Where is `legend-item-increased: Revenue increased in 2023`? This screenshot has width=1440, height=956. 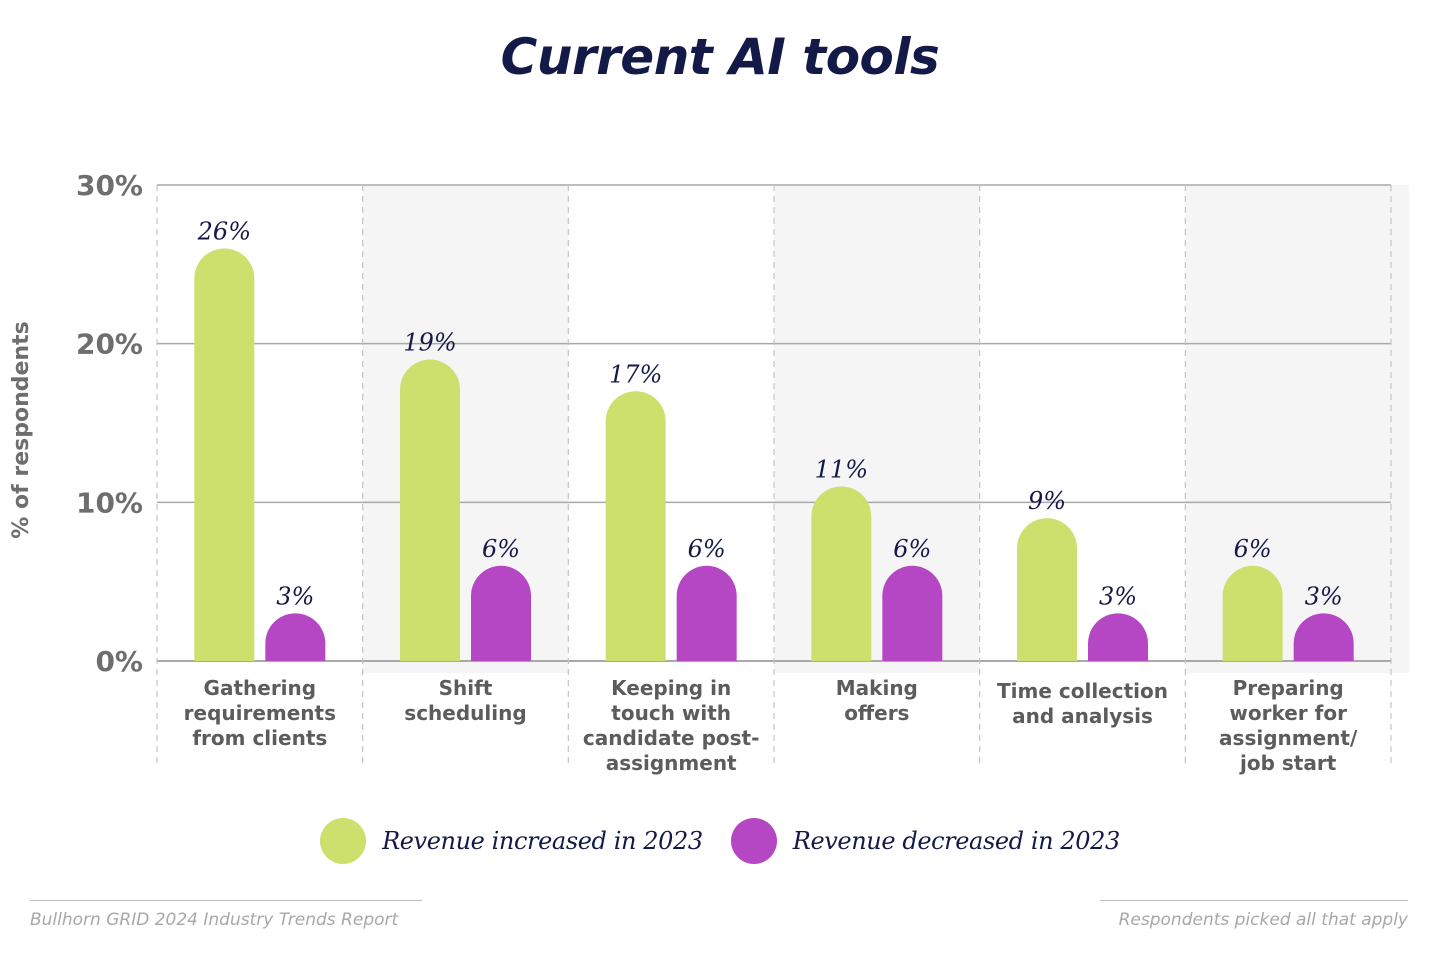
legend-item-increased: Revenue increased in 2023 is located at coordinates (511, 841).